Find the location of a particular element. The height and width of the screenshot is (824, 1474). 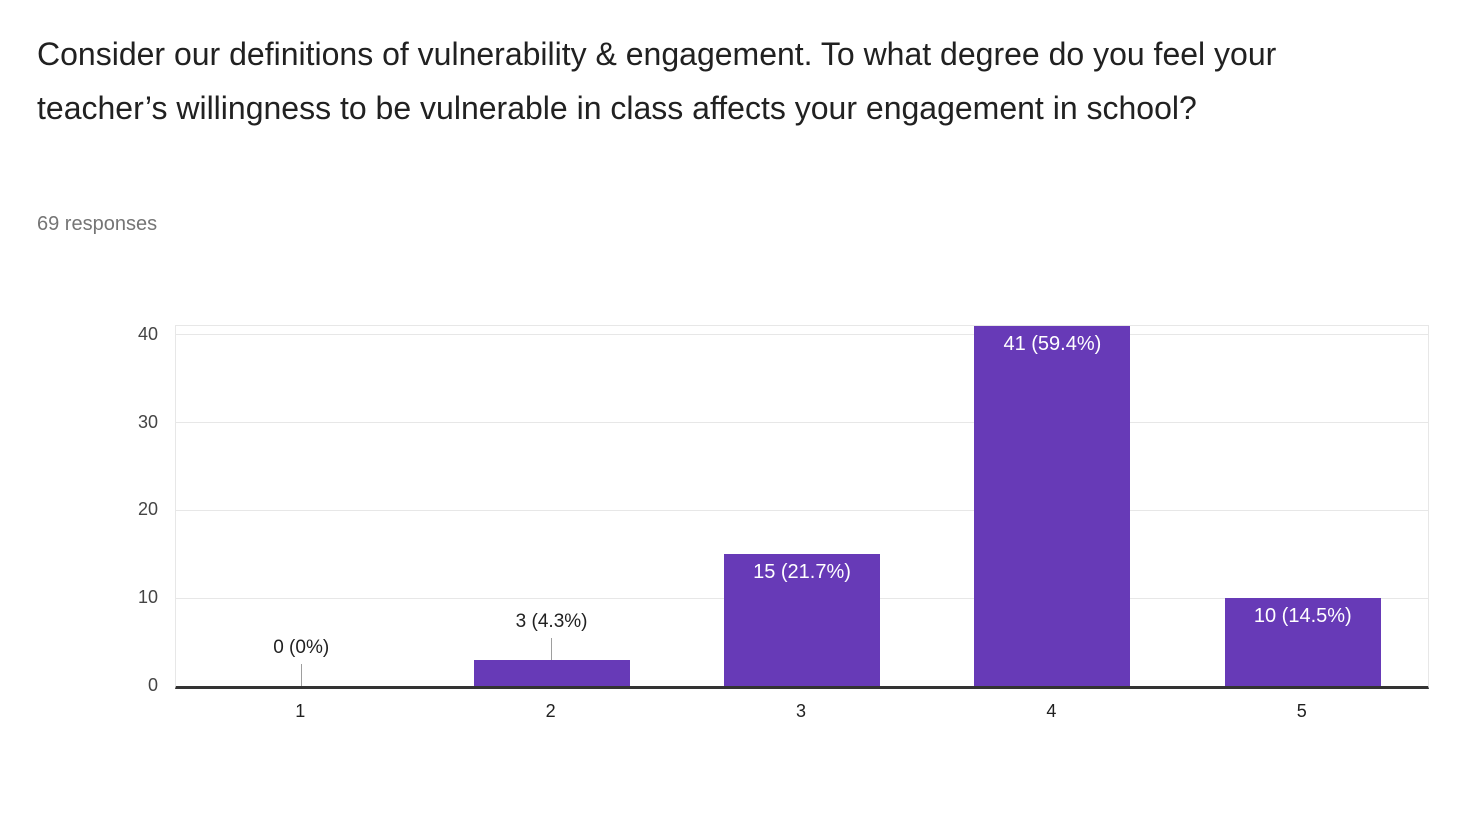

y-tick-label-40: 40 is located at coordinates (147, 333).